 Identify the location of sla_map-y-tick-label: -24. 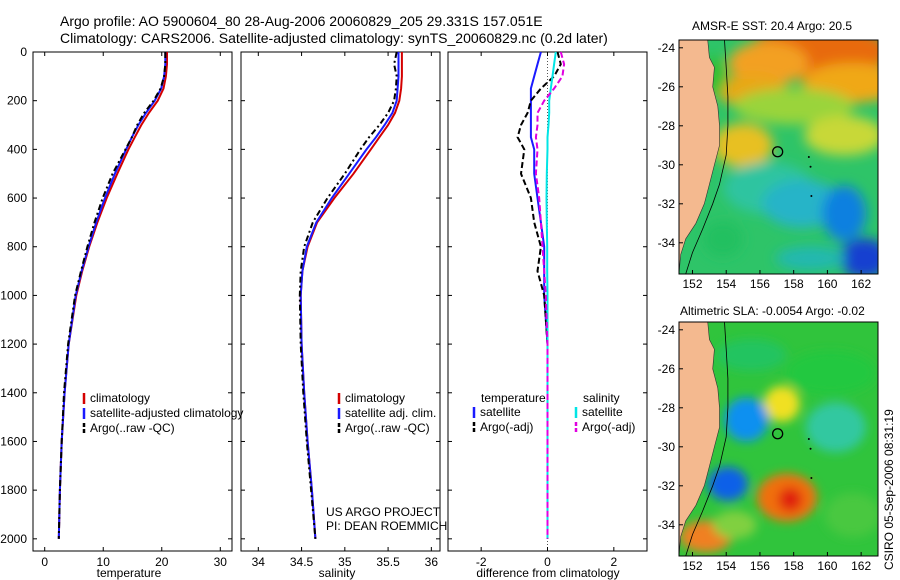
(667, 330).